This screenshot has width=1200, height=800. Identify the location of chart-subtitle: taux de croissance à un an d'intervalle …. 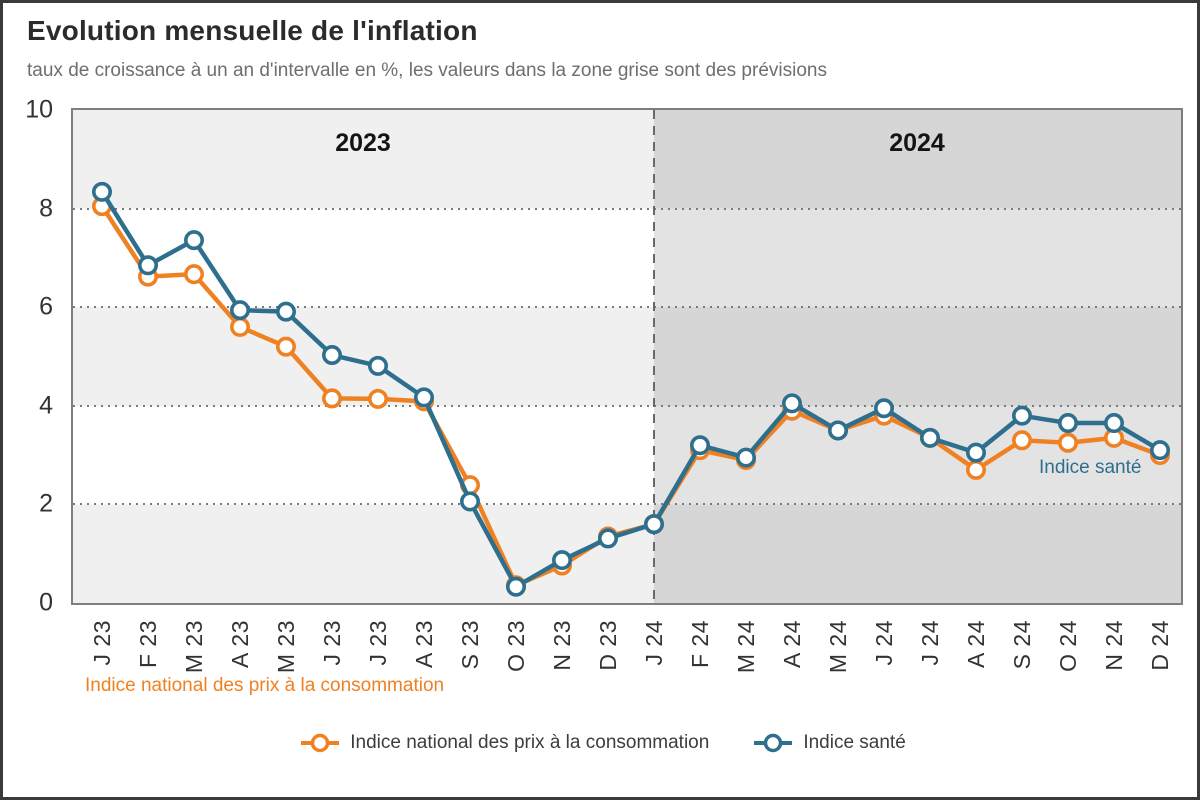
(427, 70).